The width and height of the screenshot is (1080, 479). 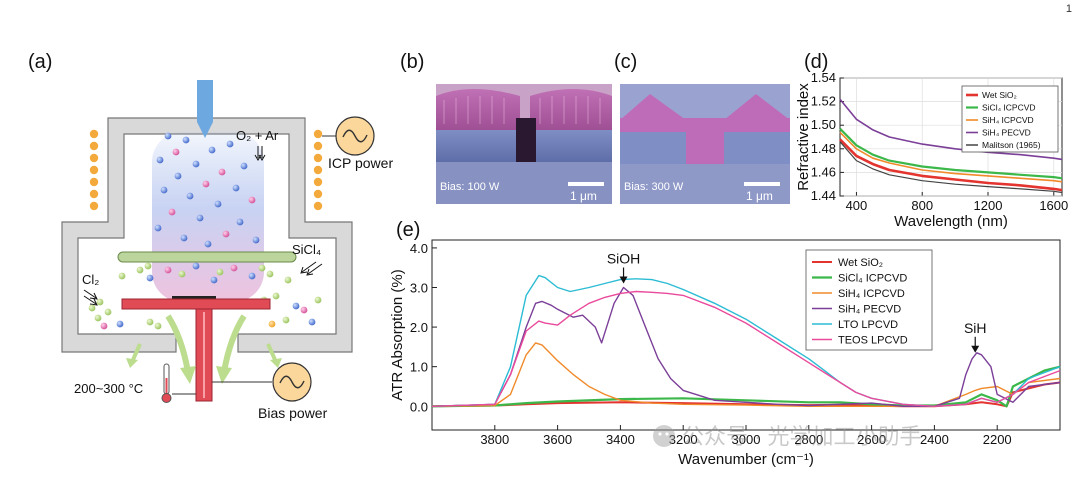 I want to click on legend-label-e-0: Wet SiO₂, so click(x=860, y=263).